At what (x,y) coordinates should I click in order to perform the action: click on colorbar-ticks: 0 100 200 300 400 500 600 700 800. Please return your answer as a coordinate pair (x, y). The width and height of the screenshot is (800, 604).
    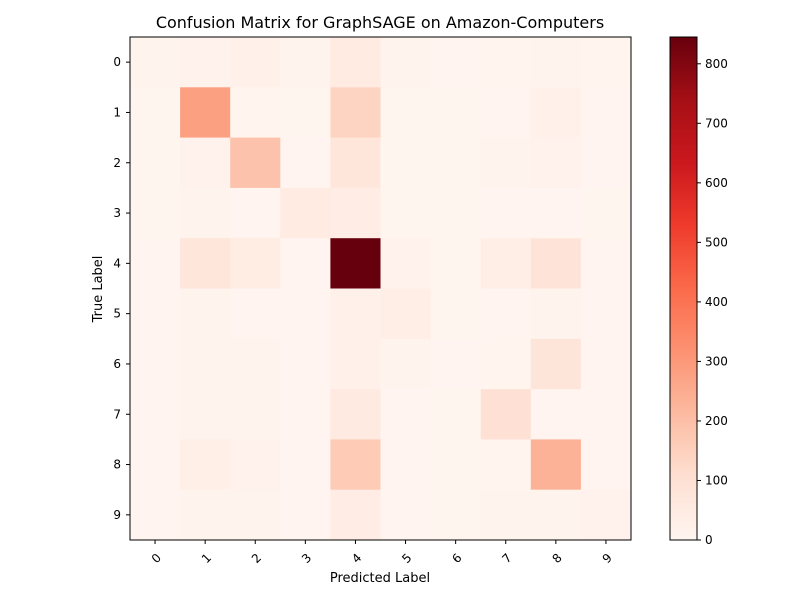
    Looking at the image, I should click on (712, 302).